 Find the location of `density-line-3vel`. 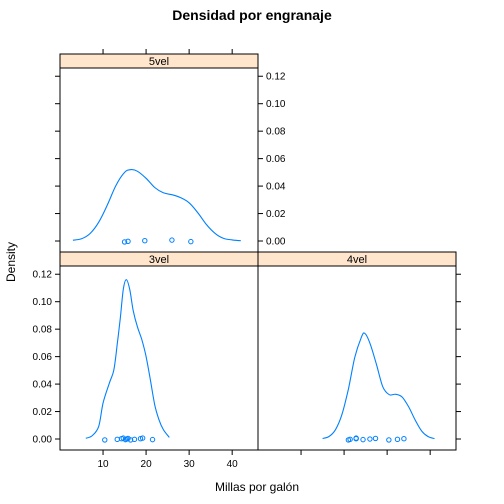

density-line-3vel is located at coordinates (127, 359).